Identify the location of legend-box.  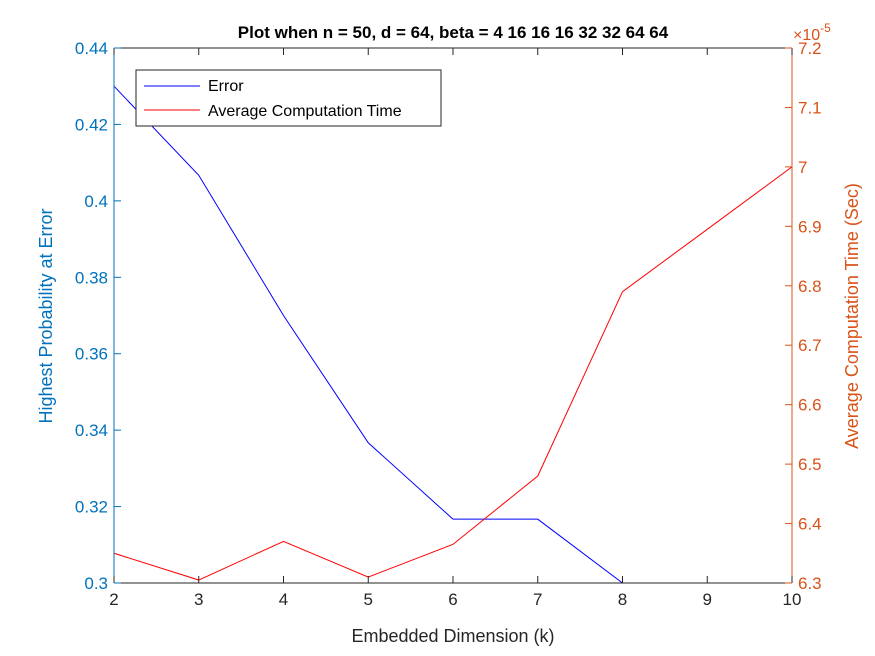
(288, 98).